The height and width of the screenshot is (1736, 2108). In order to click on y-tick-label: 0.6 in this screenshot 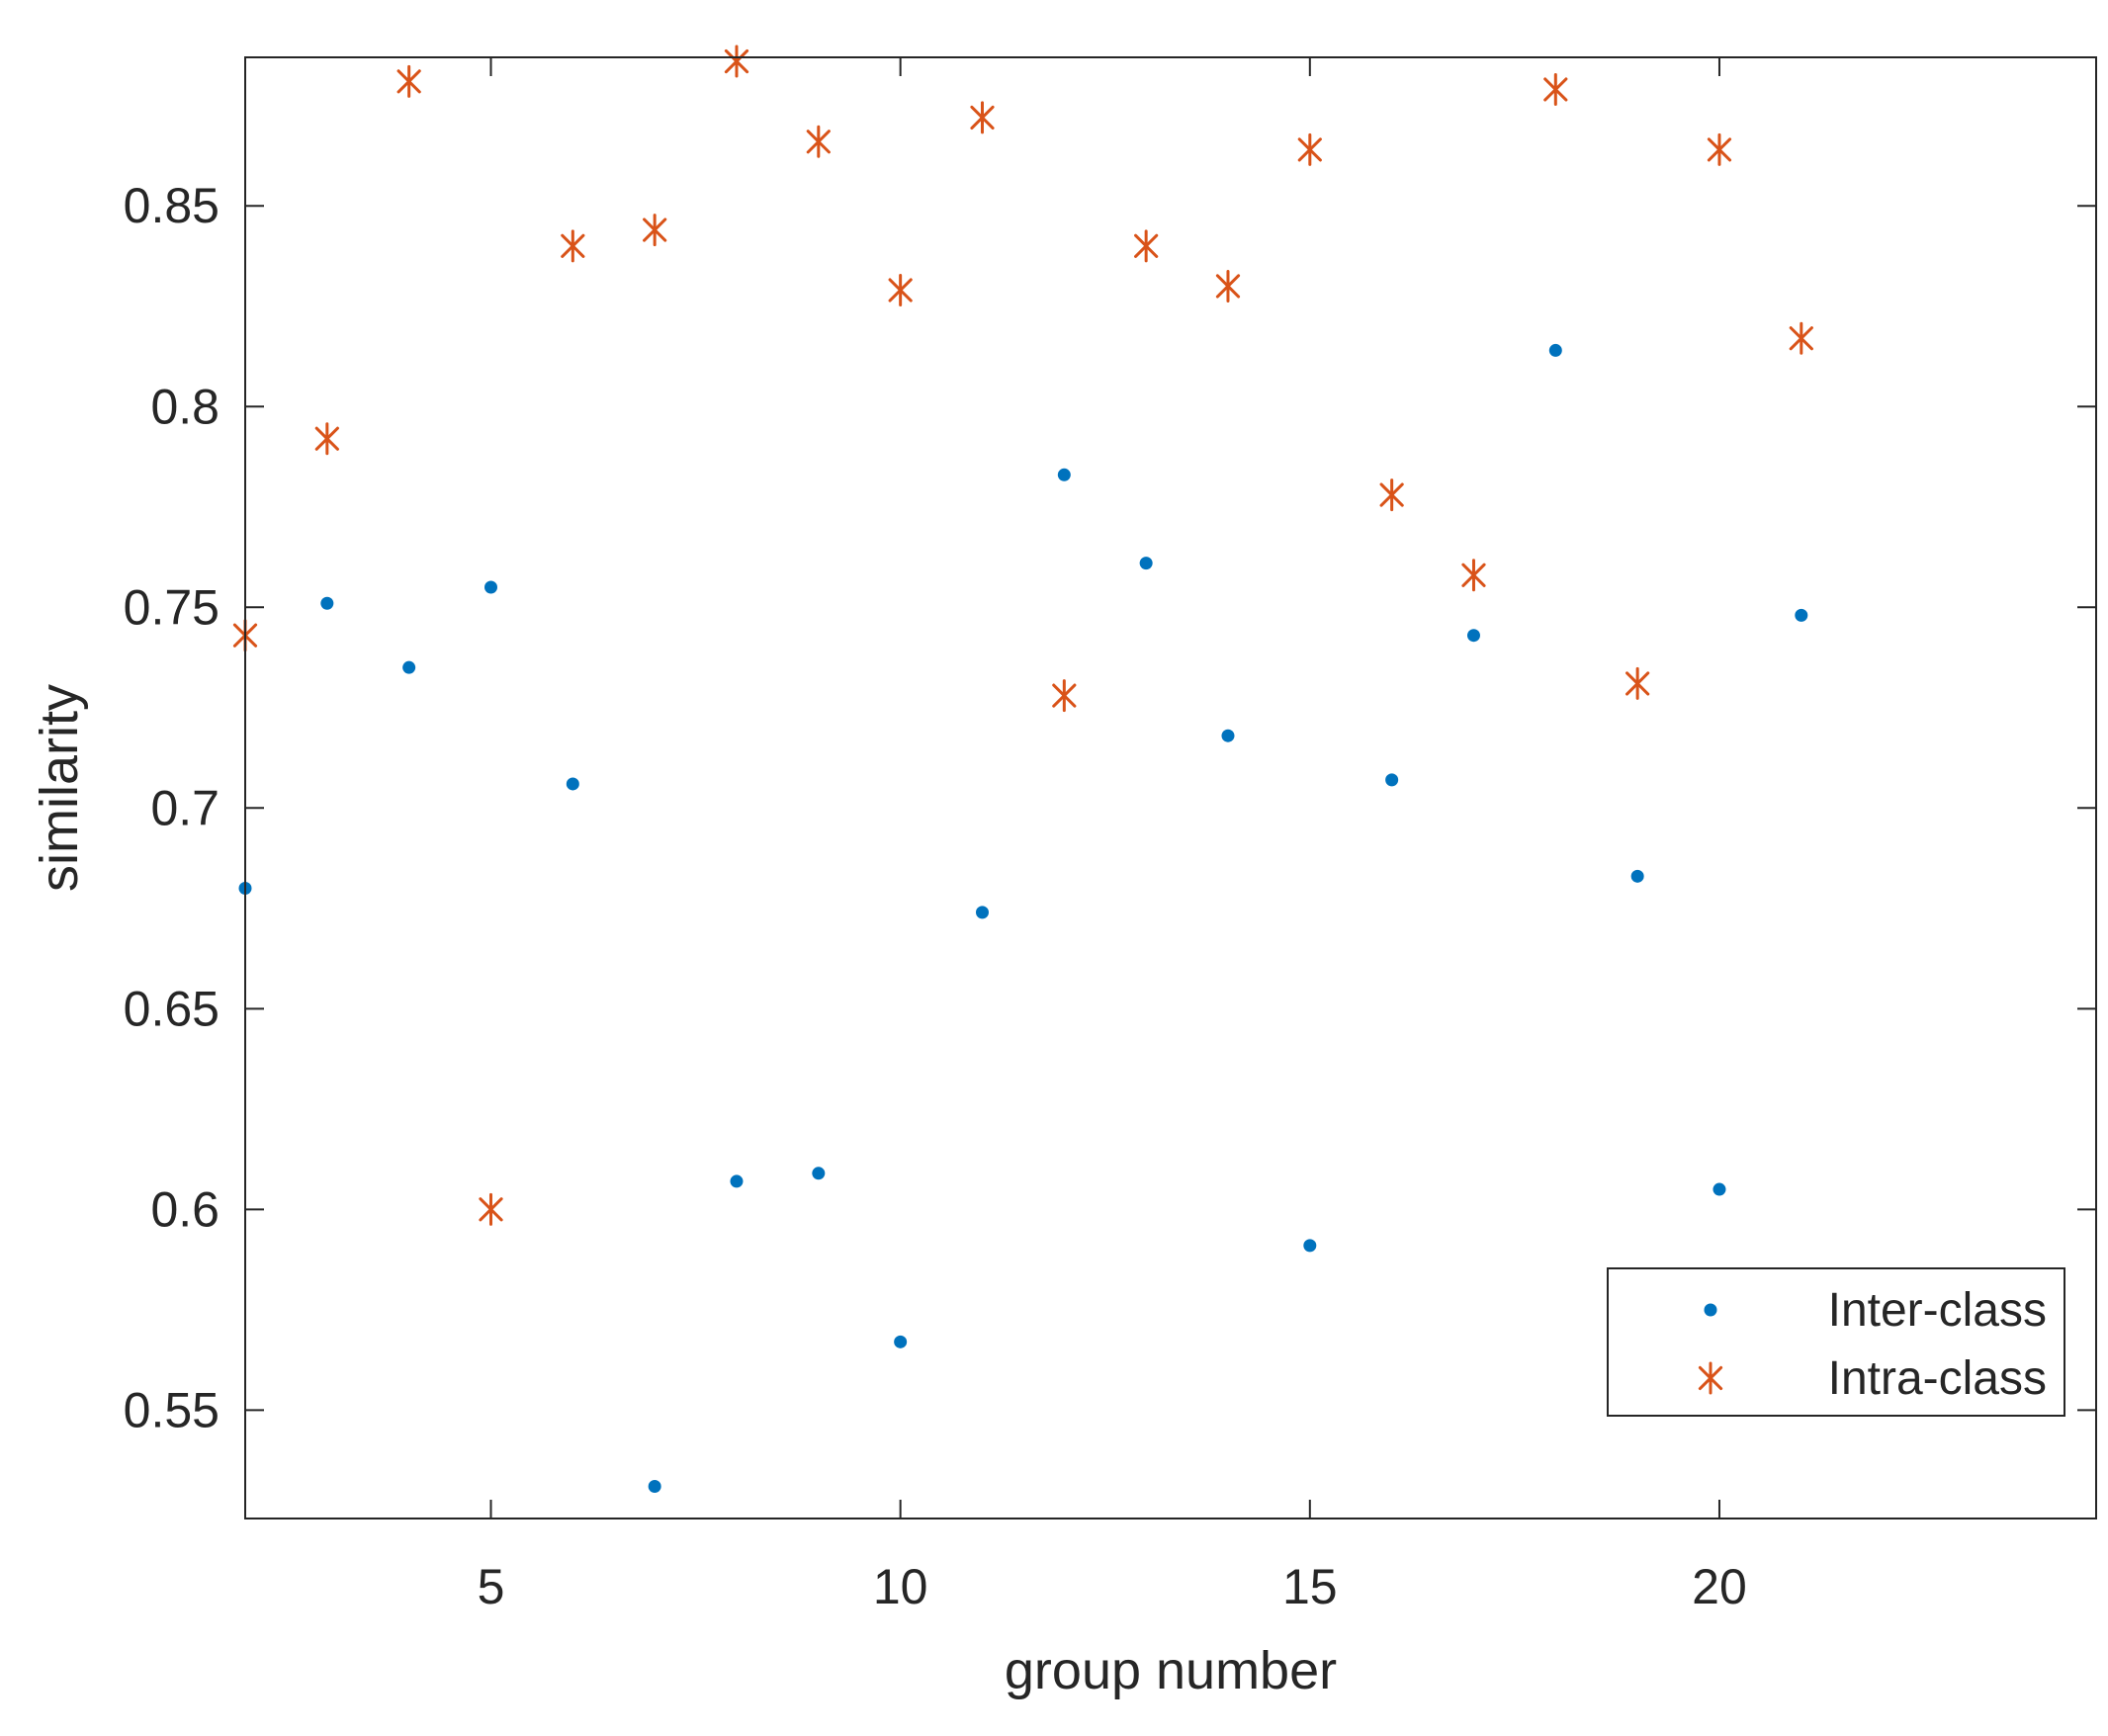, I will do `click(185, 1209)`.